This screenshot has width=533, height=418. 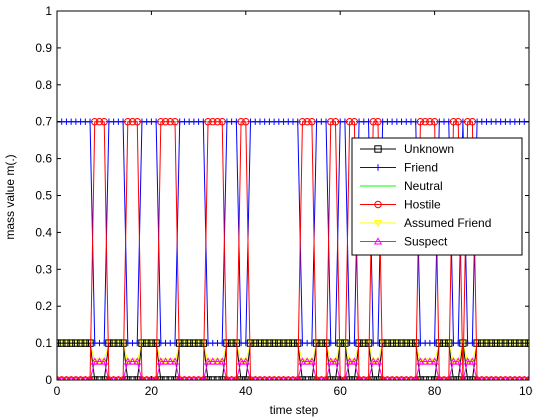 What do you see at coordinates (43, 85) in the screenshot?
I see `y-tick-label: 0.8` at bounding box center [43, 85].